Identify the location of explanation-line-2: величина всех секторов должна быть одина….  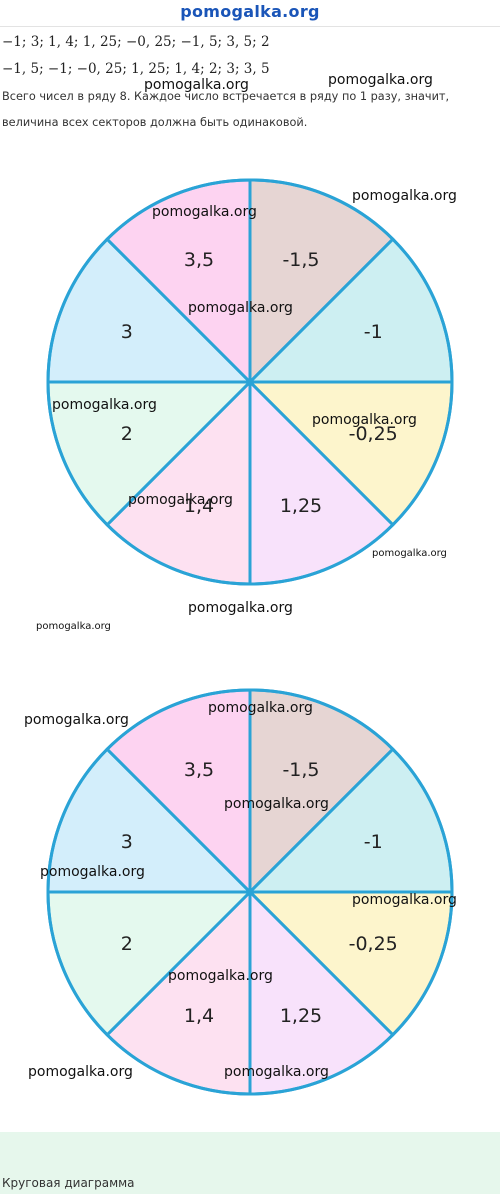
(155, 122).